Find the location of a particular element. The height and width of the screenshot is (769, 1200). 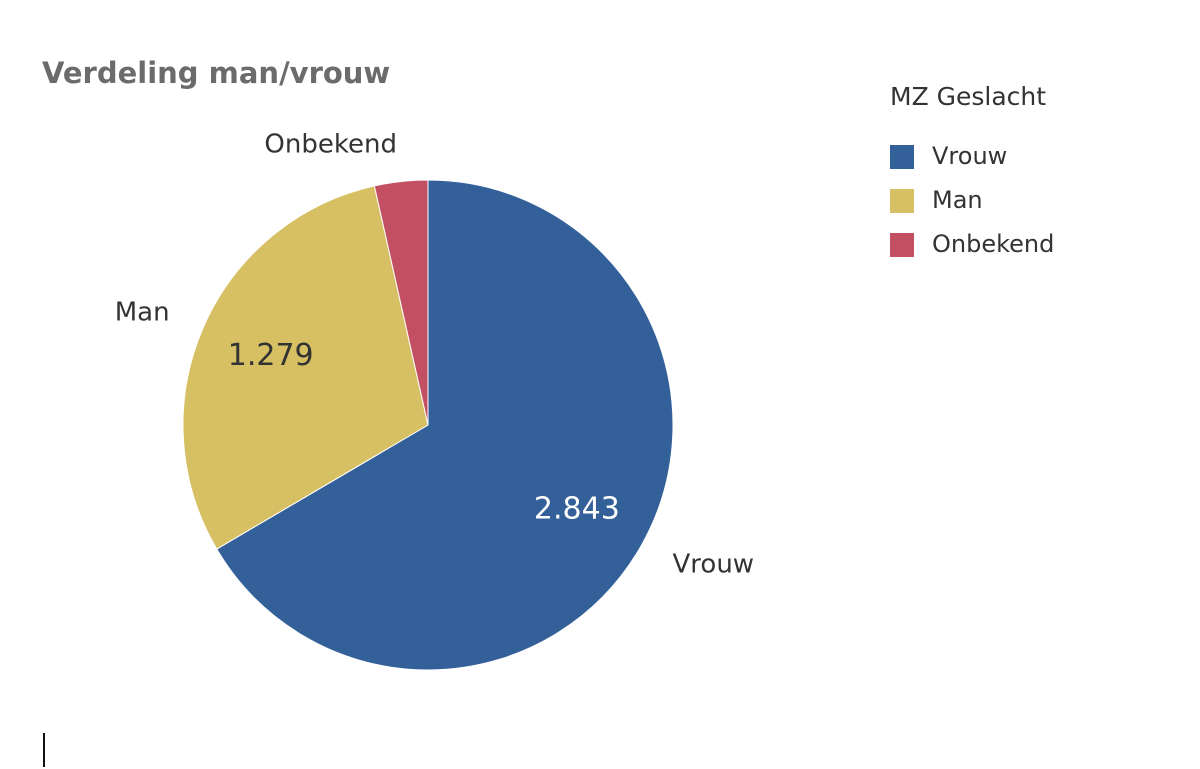

slice-label: Vrouw is located at coordinates (714, 564).